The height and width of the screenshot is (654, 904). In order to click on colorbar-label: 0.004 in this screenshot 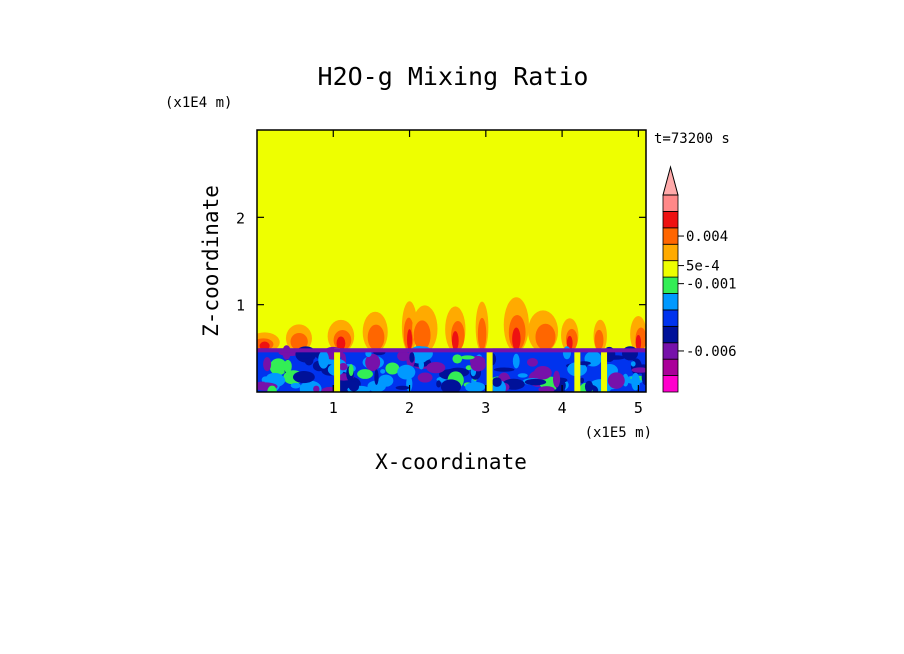, I will do `click(707, 237)`.